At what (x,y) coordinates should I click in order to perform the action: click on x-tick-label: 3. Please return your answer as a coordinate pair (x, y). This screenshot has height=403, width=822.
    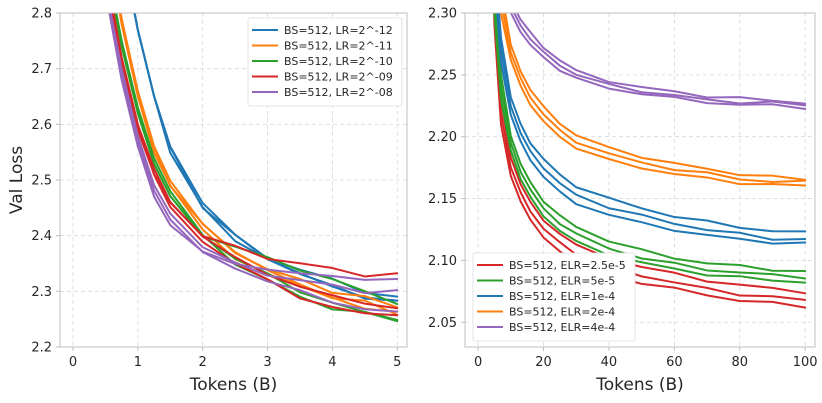
    Looking at the image, I should click on (267, 362).